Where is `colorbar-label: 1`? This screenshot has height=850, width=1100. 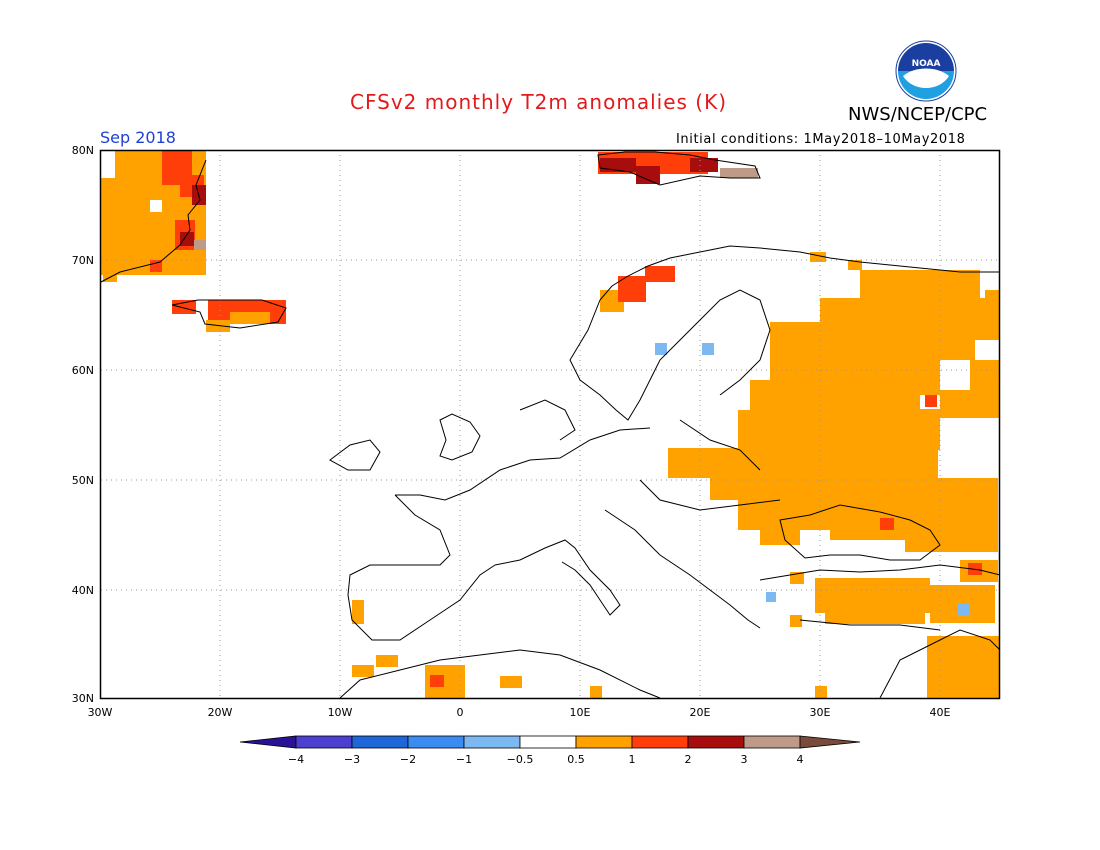
colorbar-label: 1 is located at coordinates (632, 759).